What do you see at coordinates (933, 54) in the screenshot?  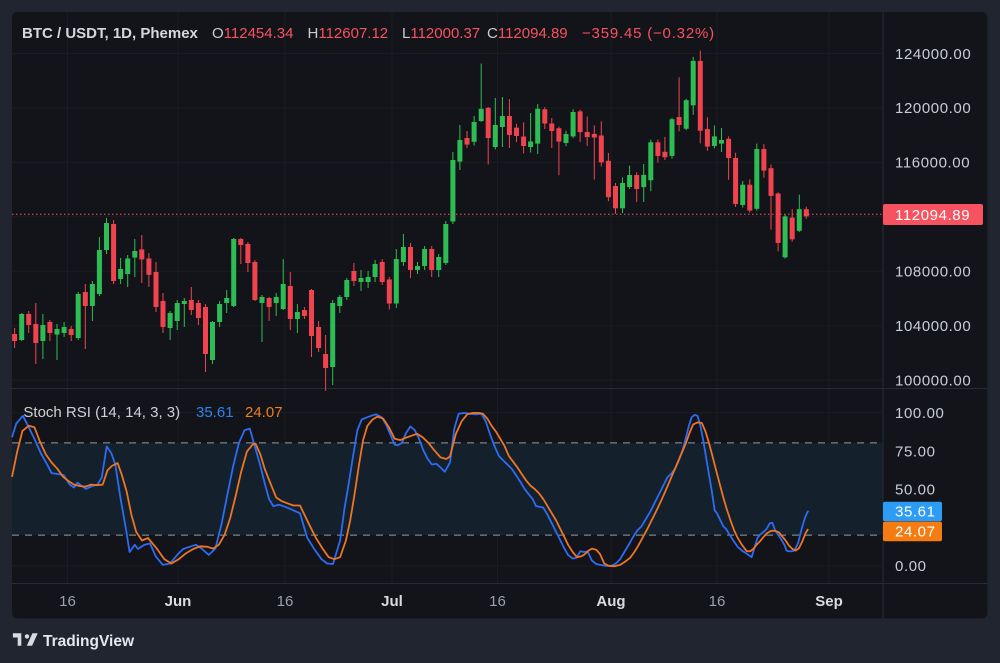 I see `svg-text: 124000.00` at bounding box center [933, 54].